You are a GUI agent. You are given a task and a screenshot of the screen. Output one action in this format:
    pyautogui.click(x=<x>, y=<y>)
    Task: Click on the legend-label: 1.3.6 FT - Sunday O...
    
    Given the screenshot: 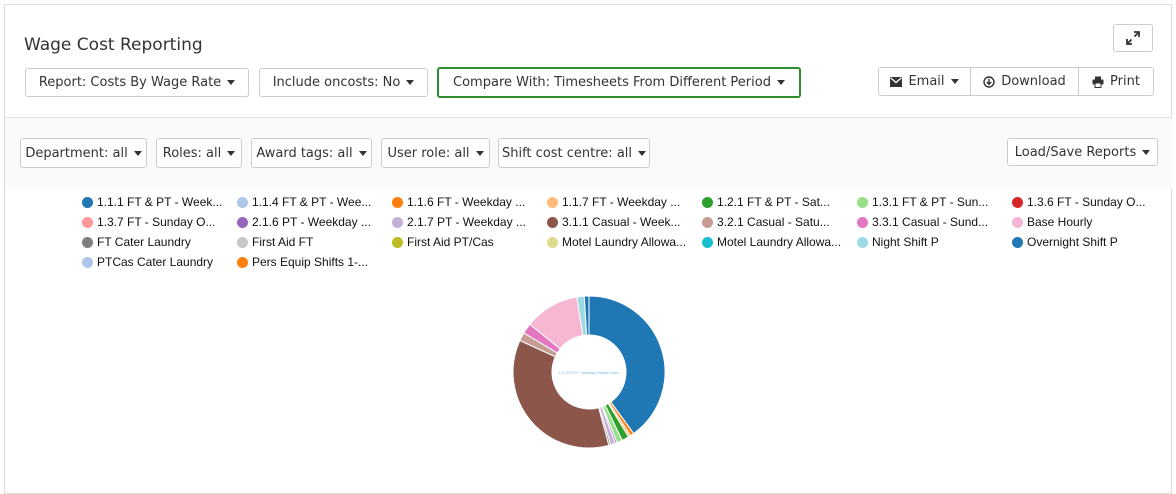 What is the action you would take?
    pyautogui.click(x=1086, y=202)
    